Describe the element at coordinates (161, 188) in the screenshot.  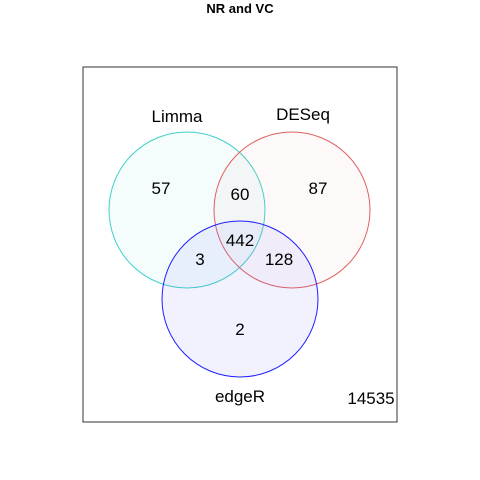
I see `count-limma-only: 57` at that location.